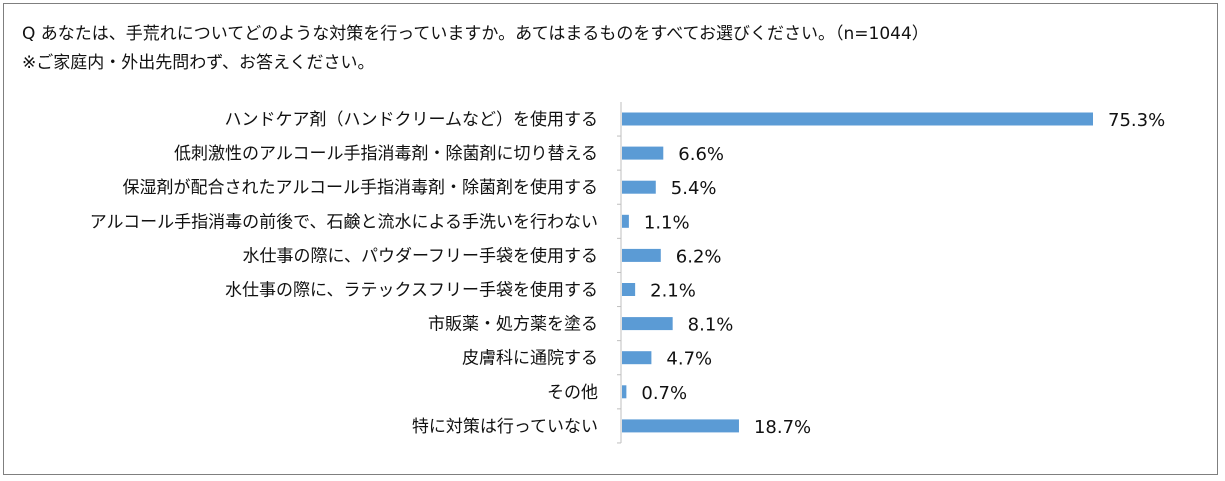 This screenshot has width=1225, height=481. Describe the element at coordinates (782, 427) in the screenshot. I see `value-label: 18.7%` at that location.